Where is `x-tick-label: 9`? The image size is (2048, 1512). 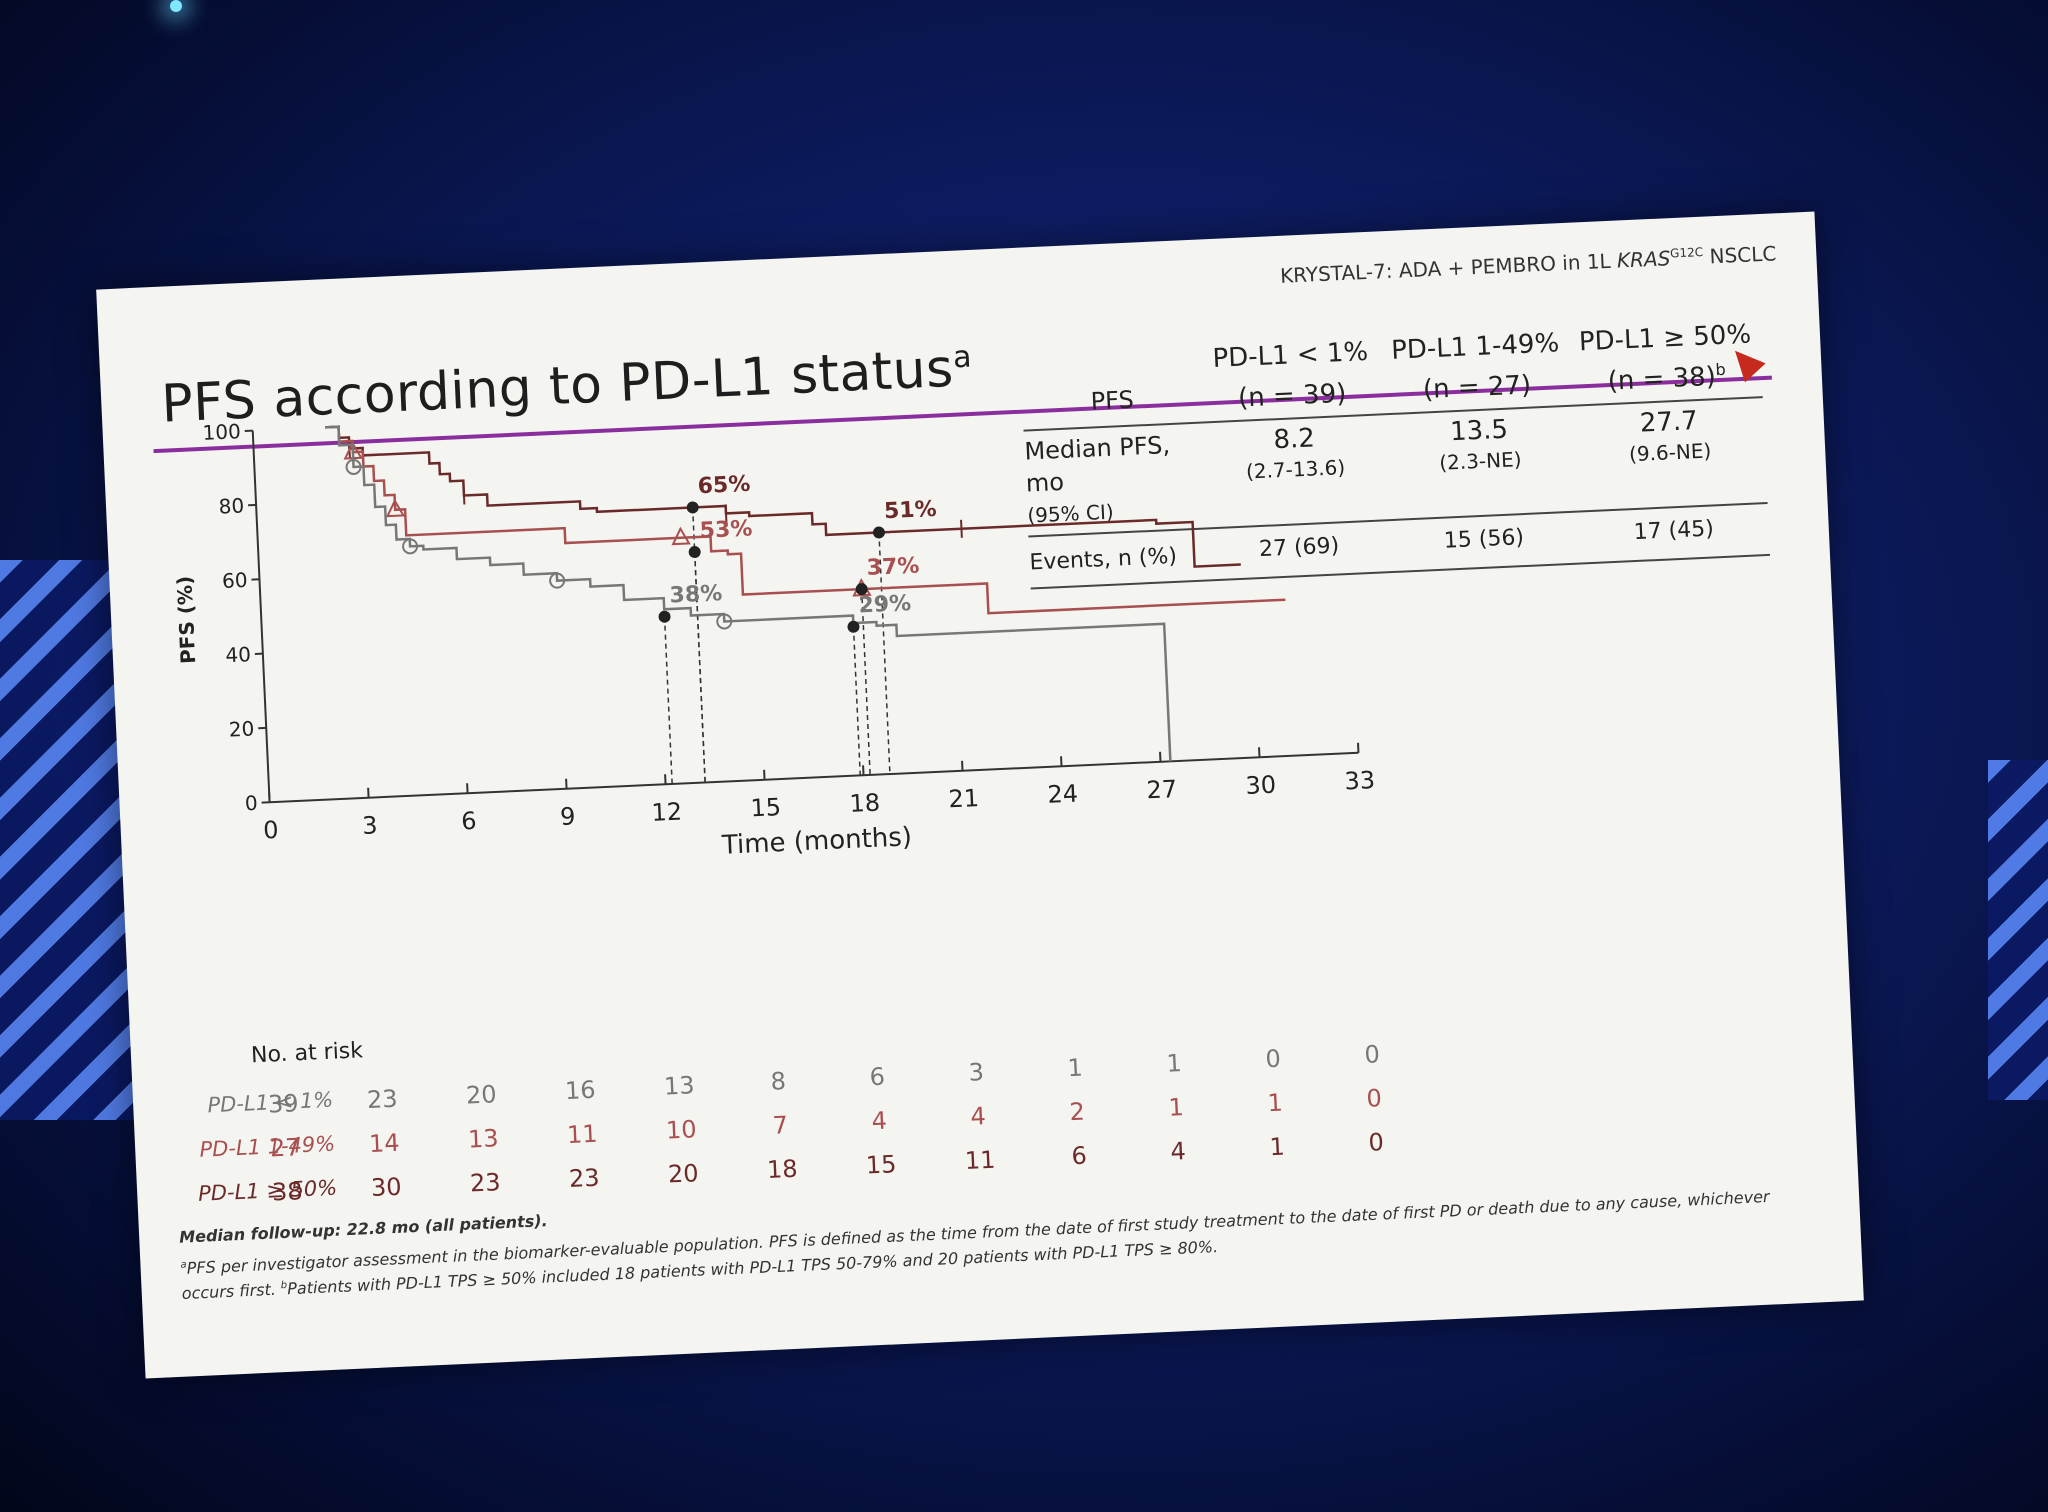
x-tick-label: 9 is located at coordinates (568, 816).